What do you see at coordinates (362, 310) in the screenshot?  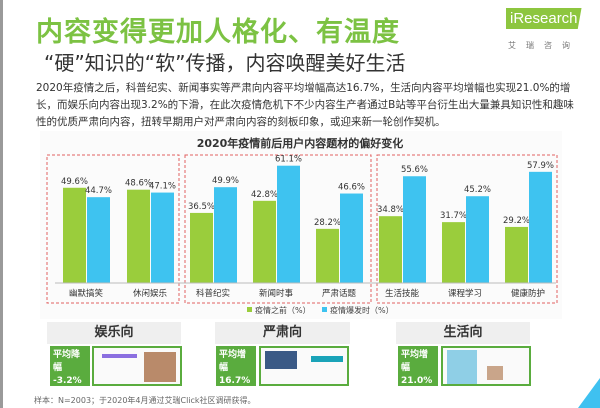 I see `legend-label: 疫情爆发时（%）` at bounding box center [362, 310].